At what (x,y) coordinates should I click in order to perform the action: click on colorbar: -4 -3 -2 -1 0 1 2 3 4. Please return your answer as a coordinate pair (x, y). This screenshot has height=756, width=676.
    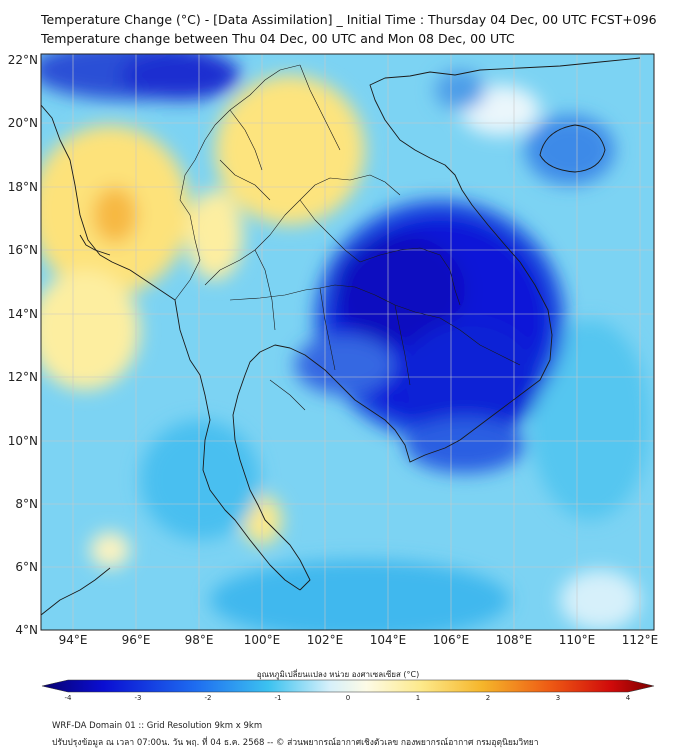
    Looking at the image, I should click on (348, 690).